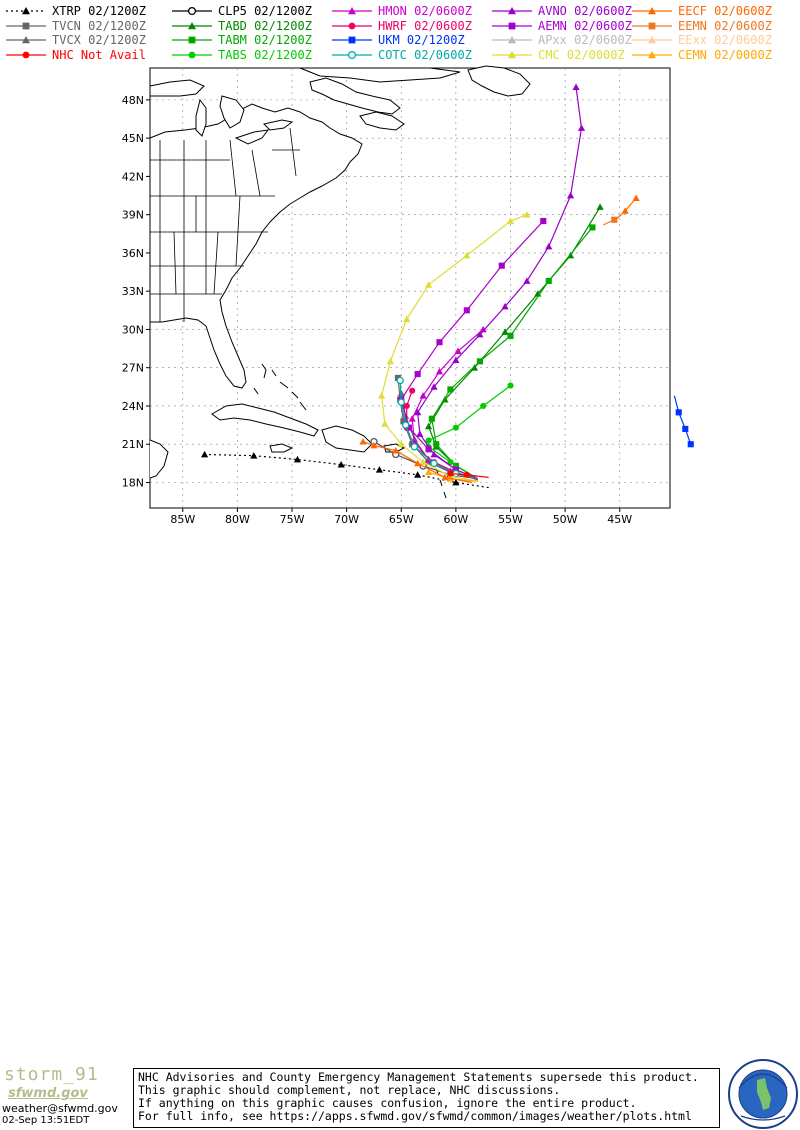 The width and height of the screenshot is (800, 1130). I want to click on legend-label: CEMN 02/0000Z, so click(725, 54).